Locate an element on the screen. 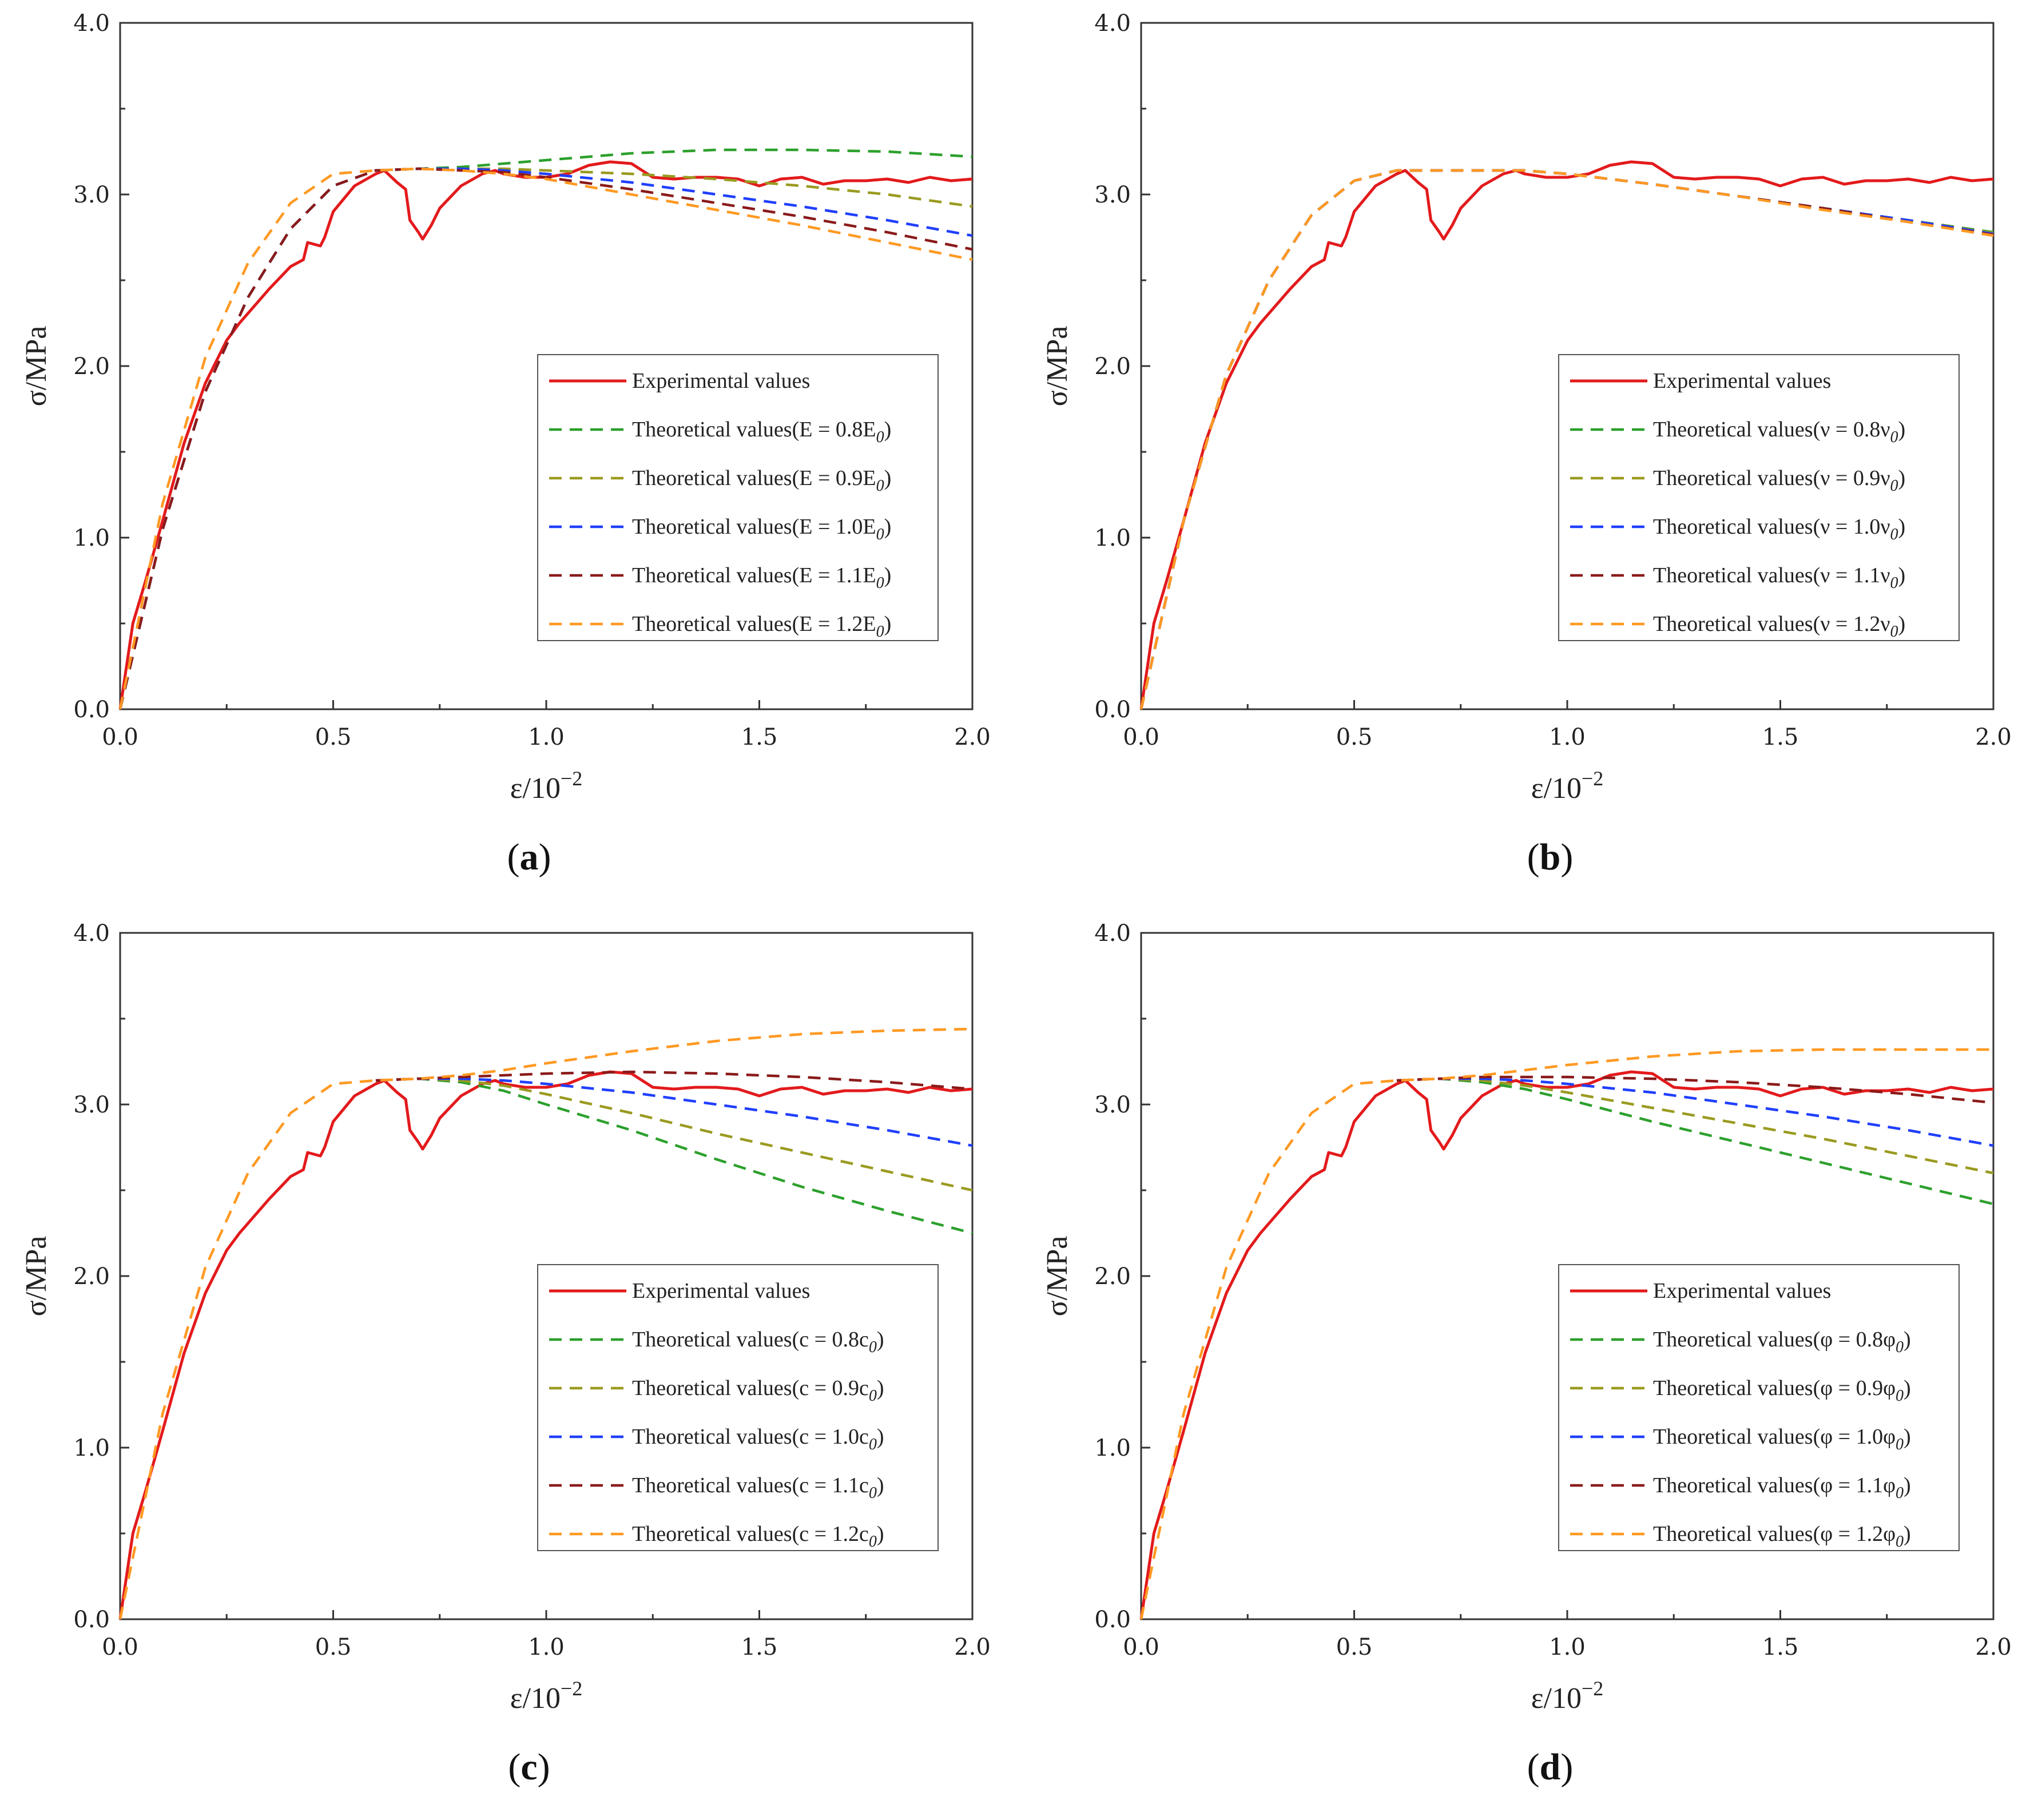 The height and width of the screenshot is (1820, 2042). legend-label-main: Theoretical values(E = 0.9E is located at coordinates (754, 478).